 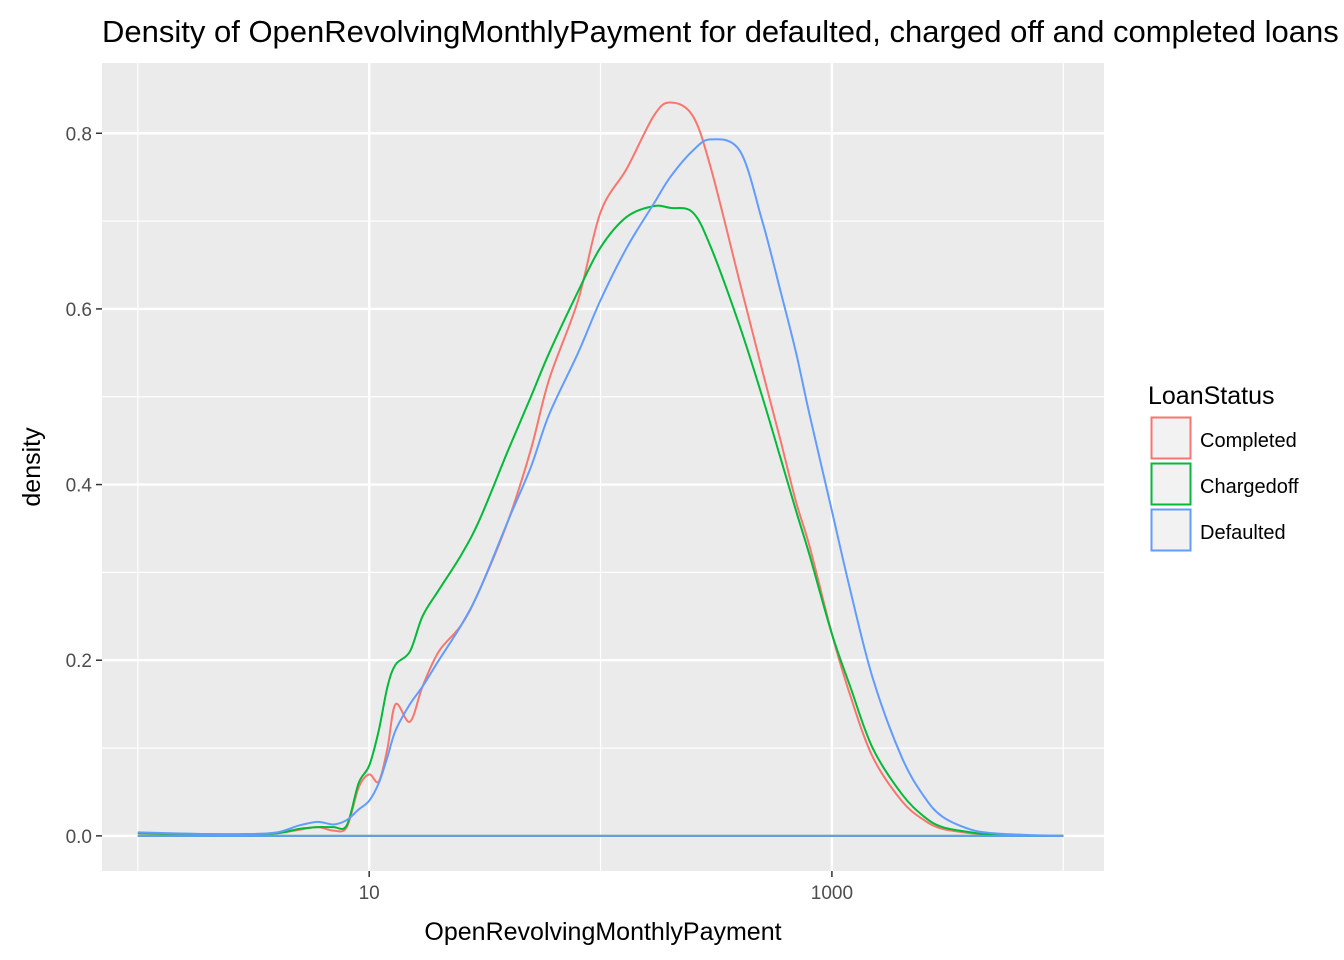 What do you see at coordinates (32, 467) in the screenshot?
I see `y-axis-title: density` at bounding box center [32, 467].